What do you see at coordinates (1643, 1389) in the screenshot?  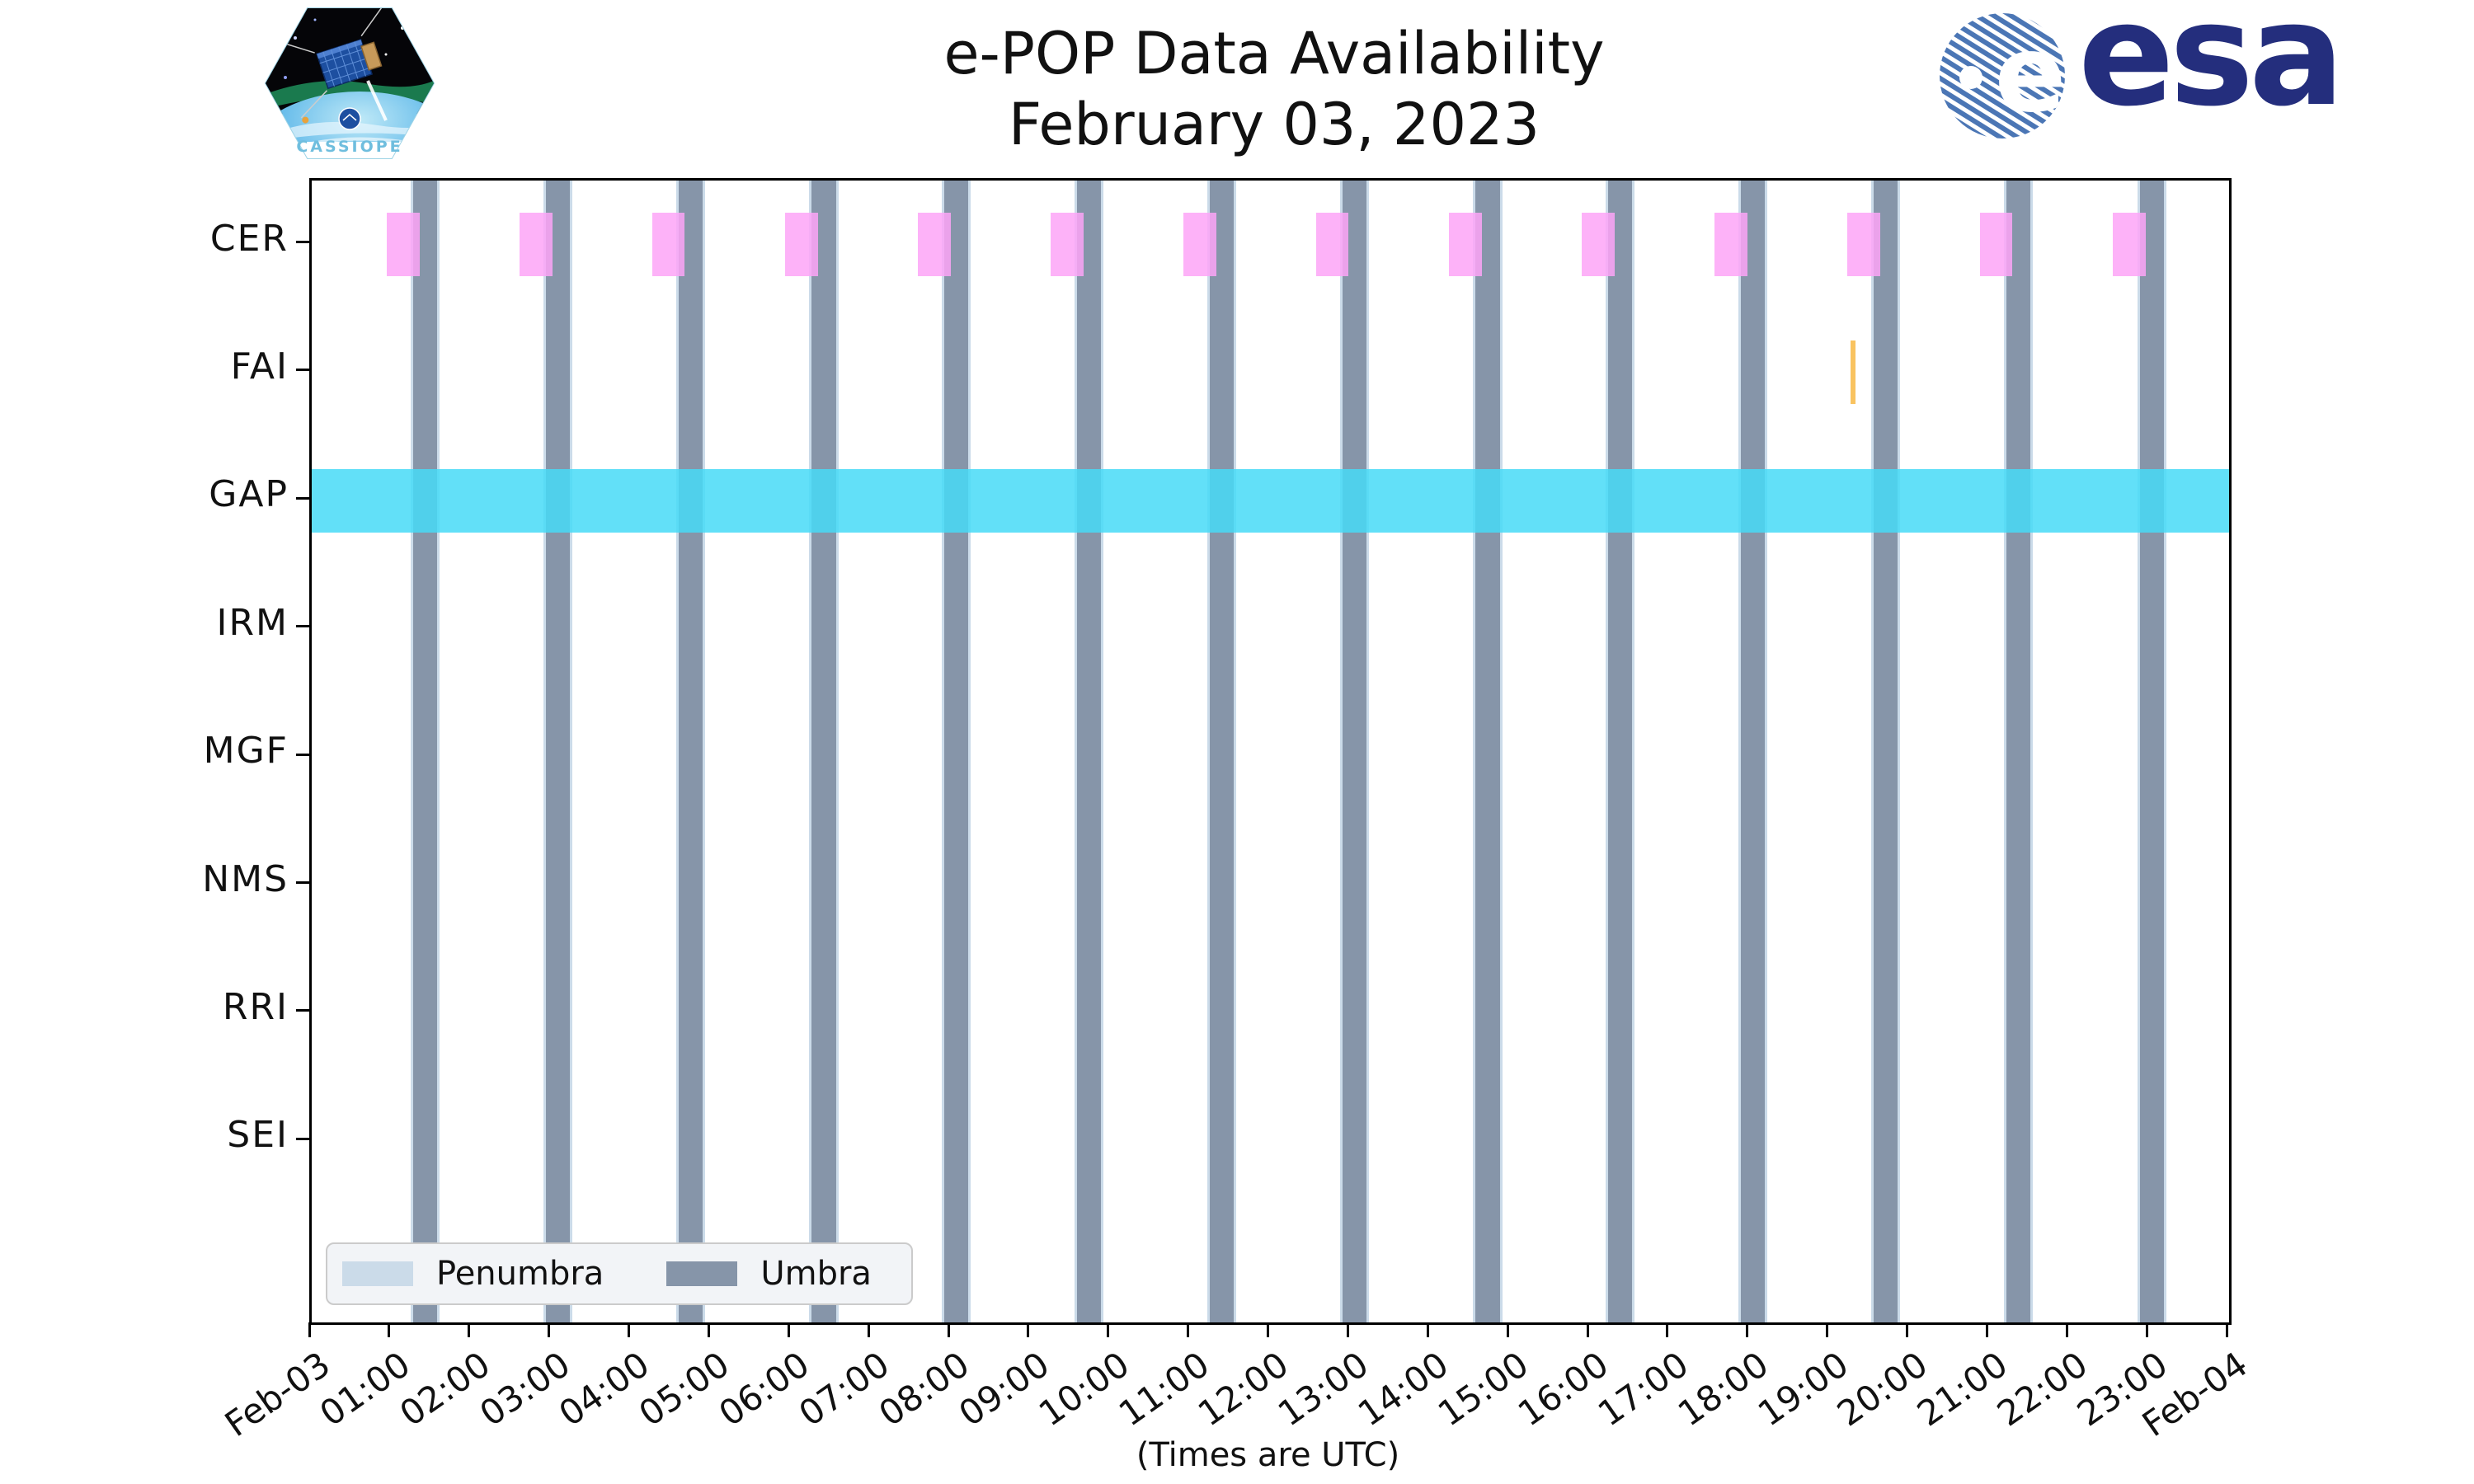 I see `x-tick-label: 17:00` at bounding box center [1643, 1389].